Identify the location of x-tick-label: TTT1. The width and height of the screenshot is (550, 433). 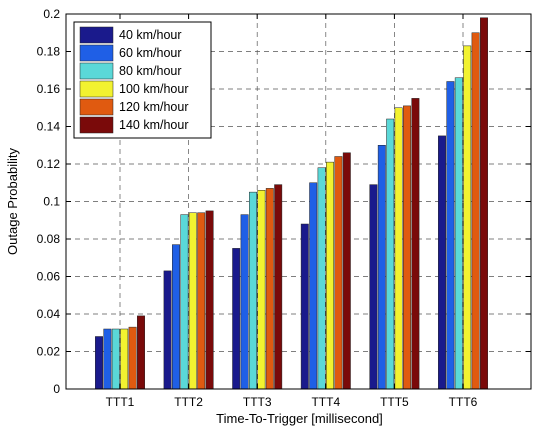
(120, 402).